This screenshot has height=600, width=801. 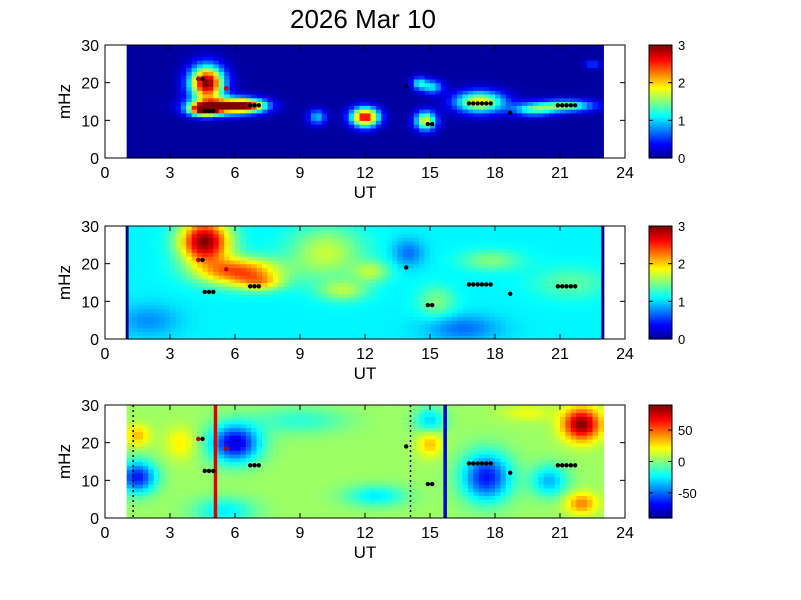 What do you see at coordinates (365, 173) in the screenshot?
I see `x-tick-label: 12` at bounding box center [365, 173].